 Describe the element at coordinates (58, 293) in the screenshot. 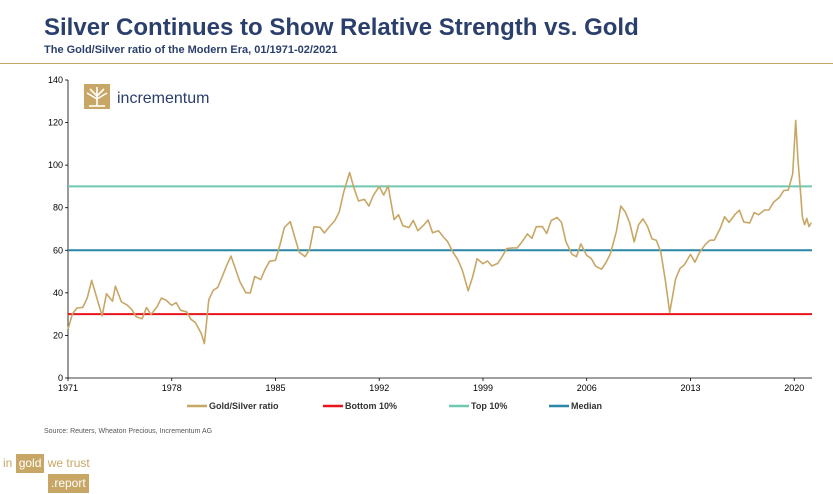

I see `y-tick-label: 40` at that location.